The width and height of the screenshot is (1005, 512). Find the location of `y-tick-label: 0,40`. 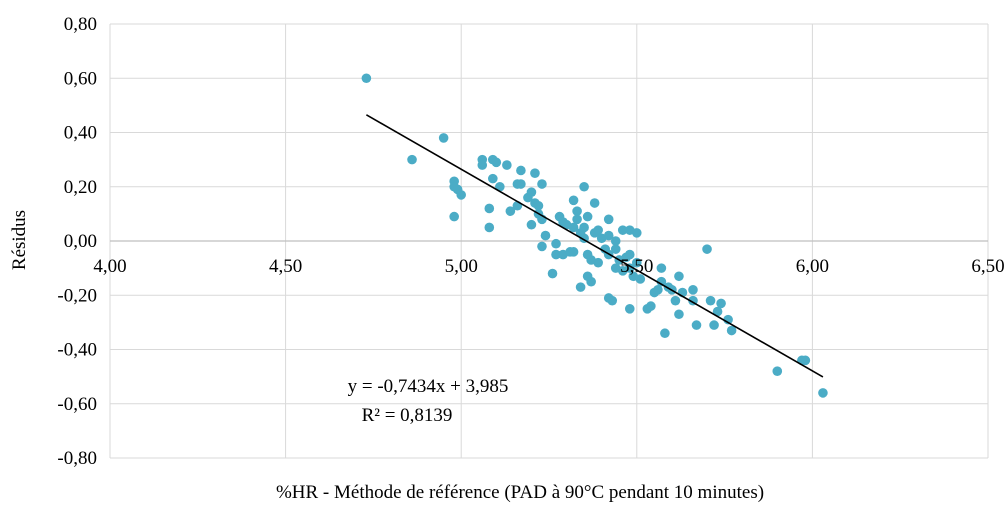

y-tick-label: 0,40 is located at coordinates (80, 133).